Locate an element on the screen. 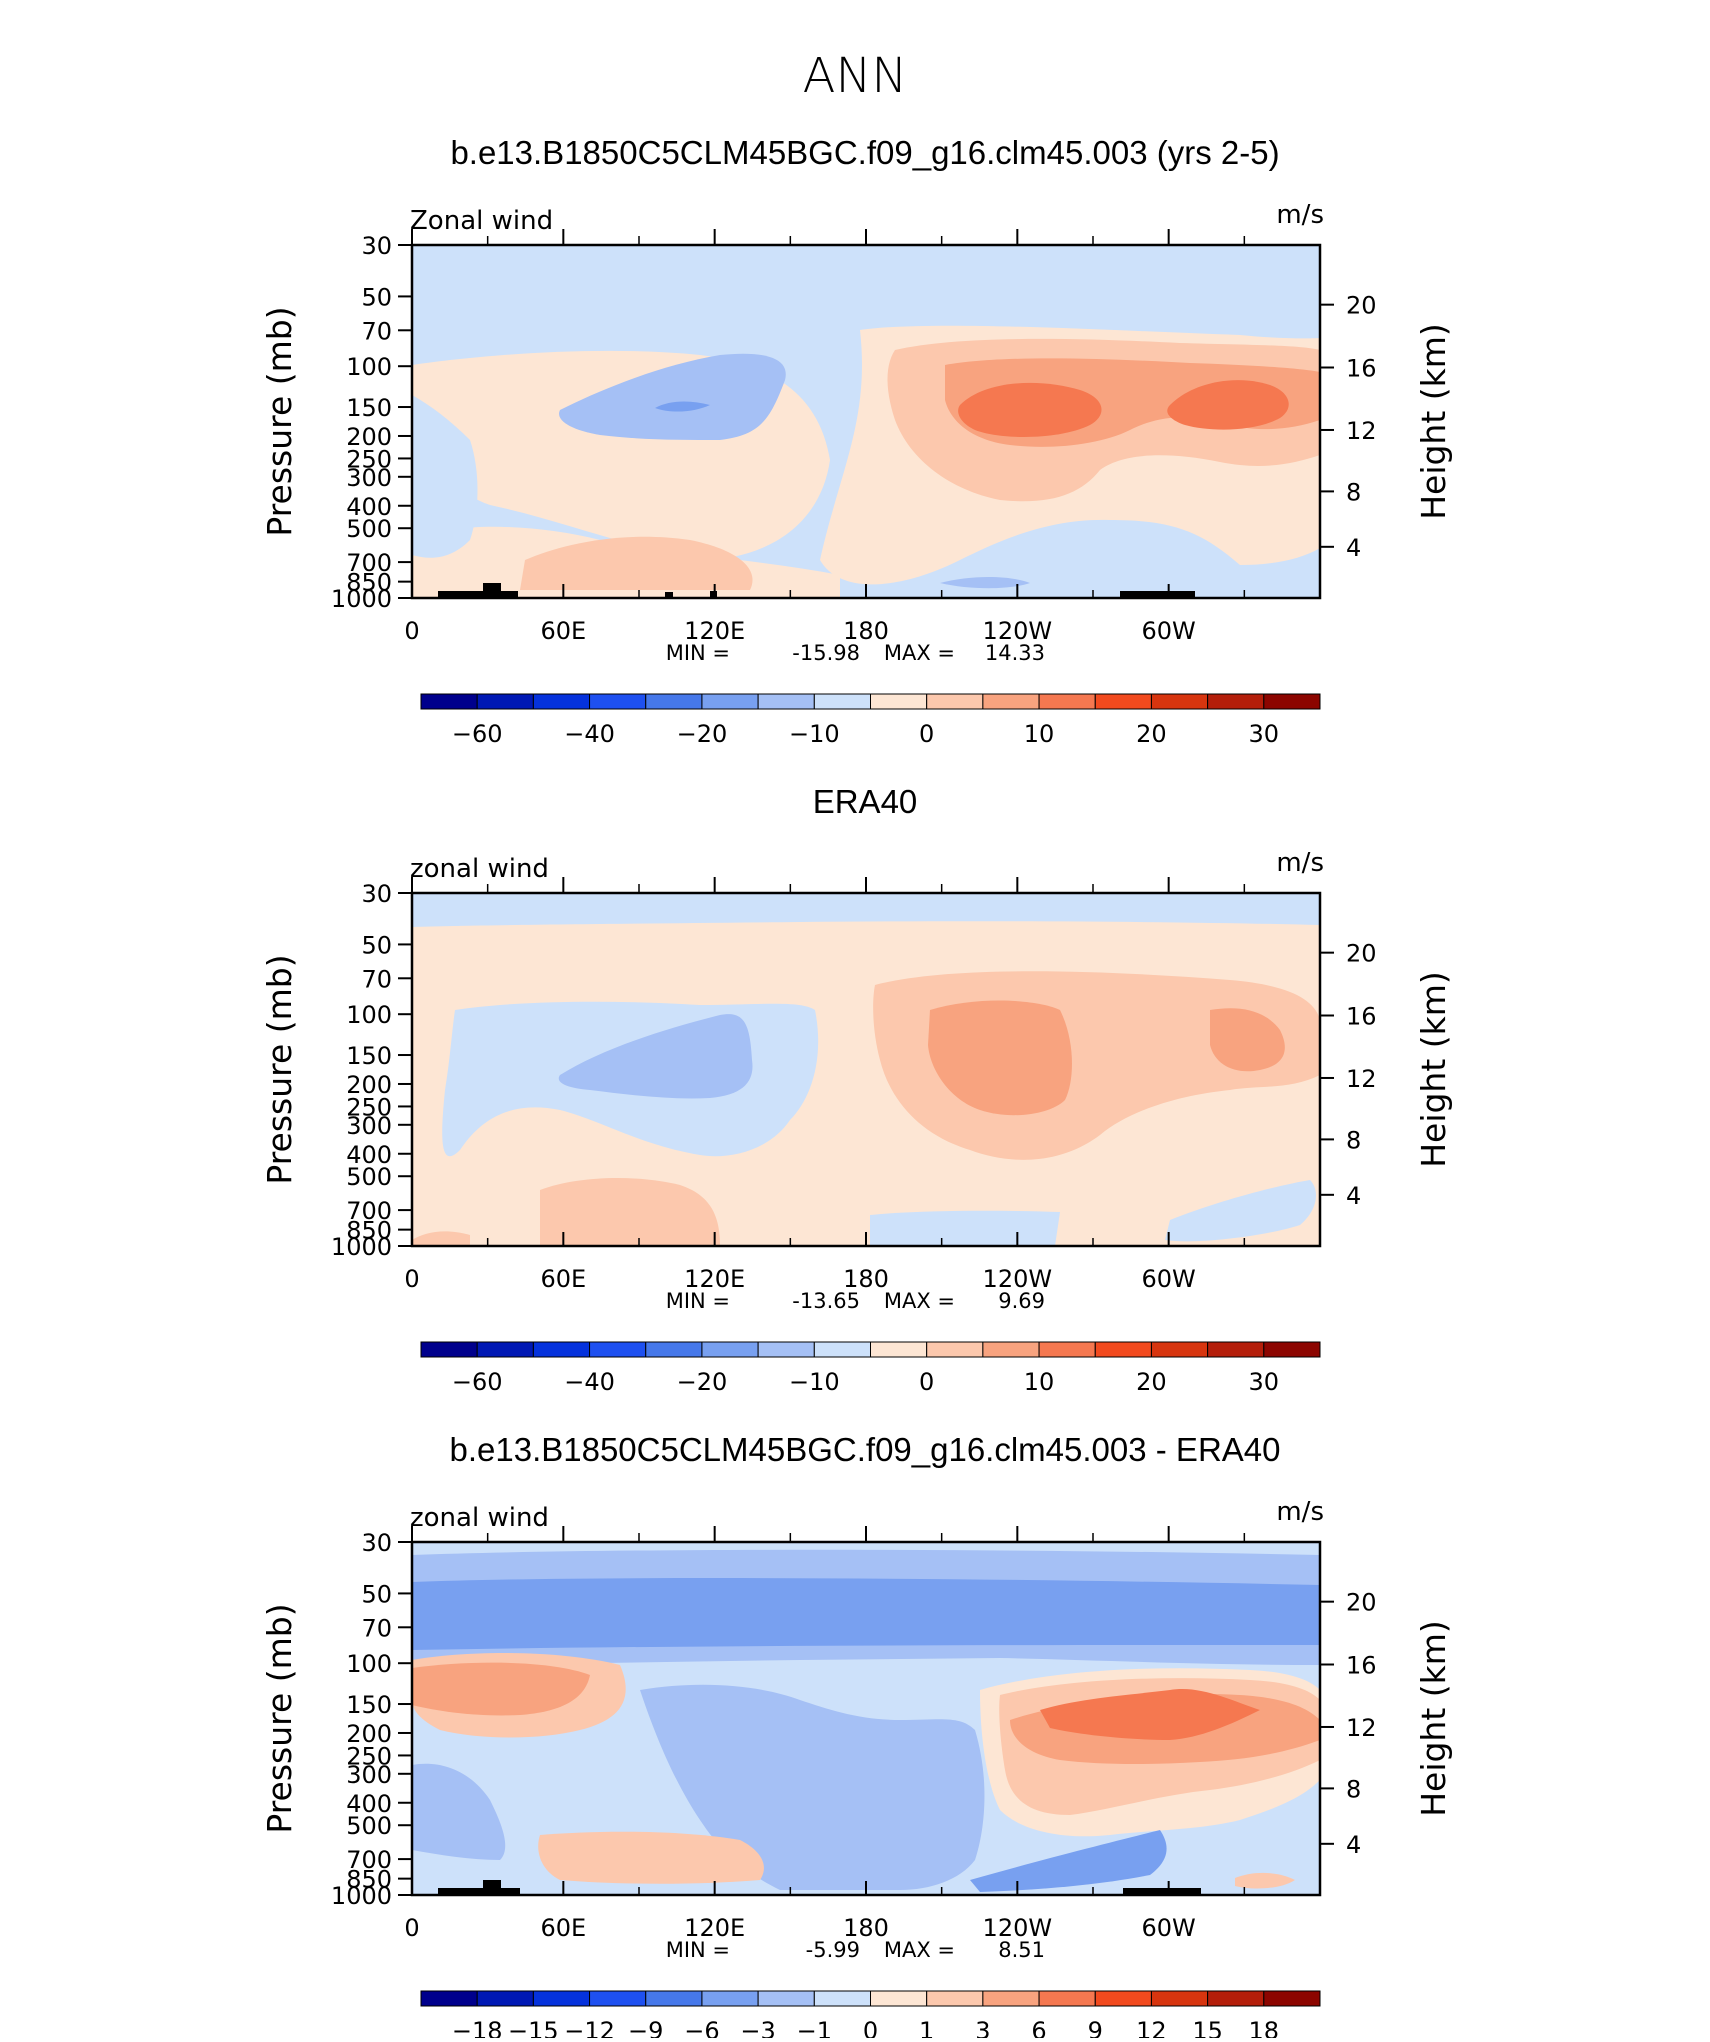  colorbar-label: −6 is located at coordinates (701, 2027).